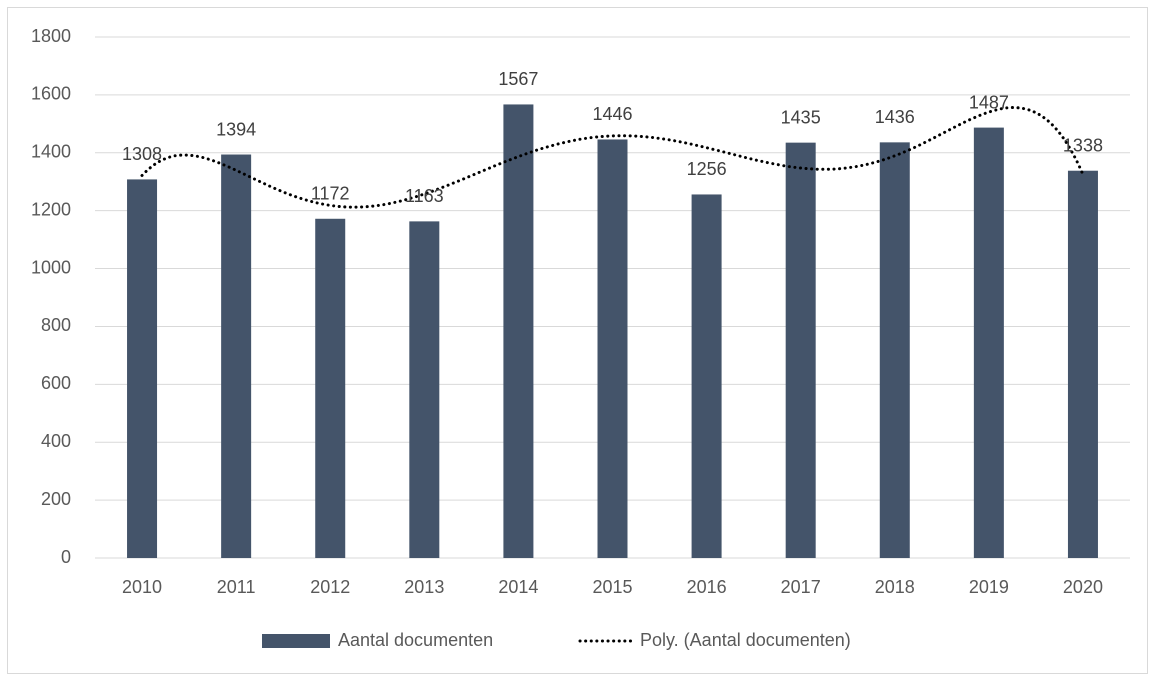 This screenshot has height=675, width=1149. What do you see at coordinates (330, 587) in the screenshot?
I see `x-tick-label: 2012` at bounding box center [330, 587].